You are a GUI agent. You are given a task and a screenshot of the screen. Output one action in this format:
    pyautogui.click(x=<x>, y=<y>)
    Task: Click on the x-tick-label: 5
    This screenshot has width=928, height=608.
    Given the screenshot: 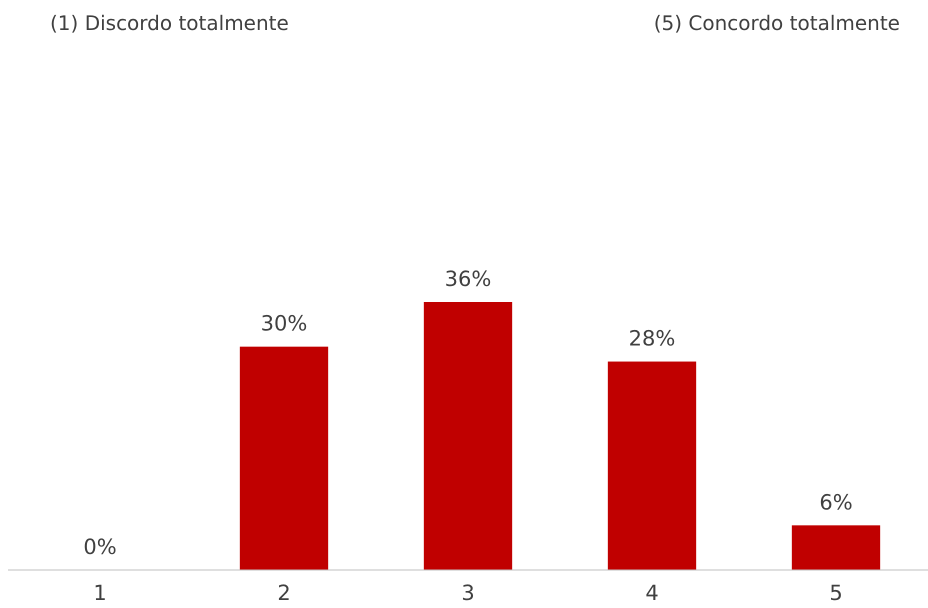 What is the action you would take?
    pyautogui.click(x=836, y=593)
    